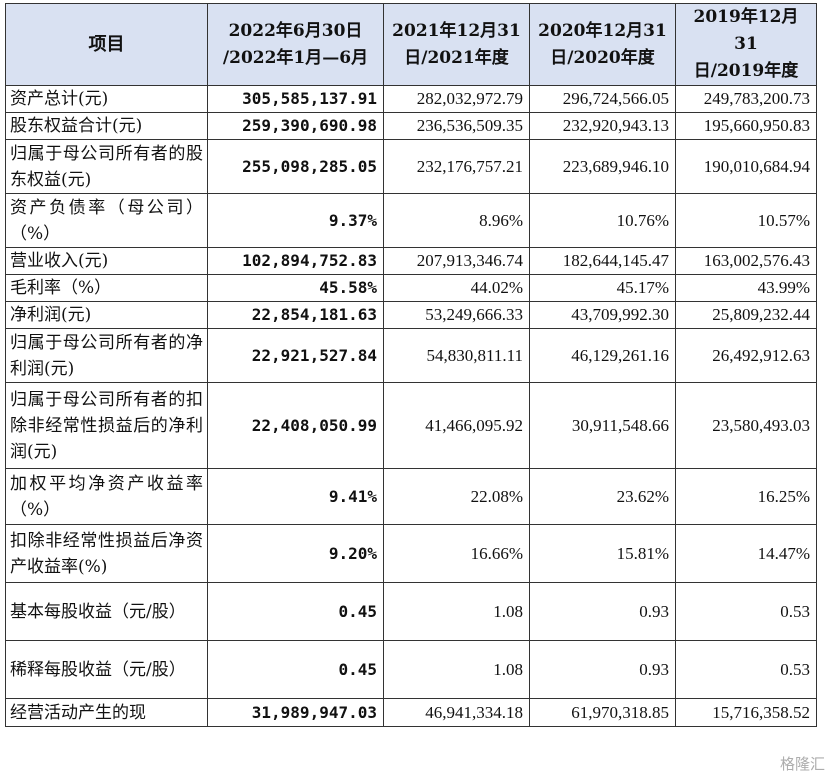 The image size is (831, 774). What do you see at coordinates (602, 712) in the screenshot?
I see `cell-2020: 61,970,318.85` at bounding box center [602, 712].